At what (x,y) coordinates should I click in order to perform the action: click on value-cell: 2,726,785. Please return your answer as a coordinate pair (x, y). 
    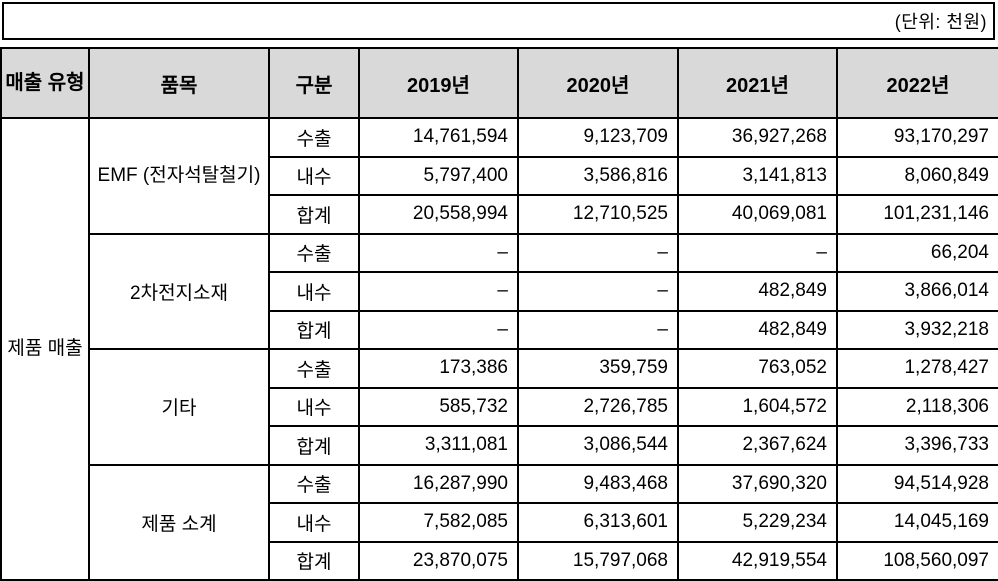
    Looking at the image, I should click on (598, 406).